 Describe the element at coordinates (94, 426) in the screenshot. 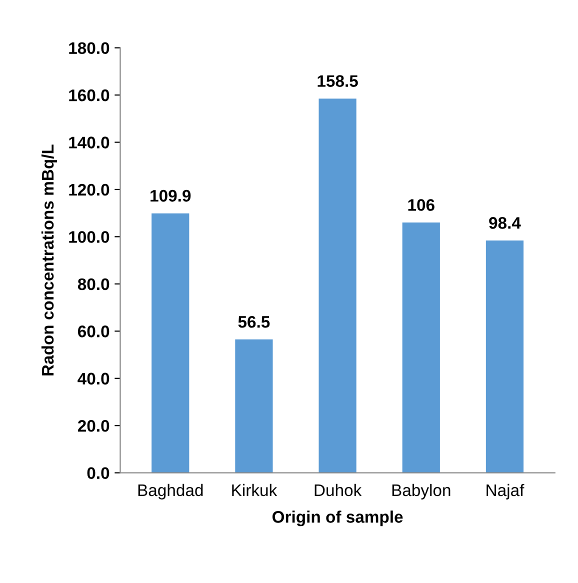

I see `y-tick-label: 20.0` at that location.